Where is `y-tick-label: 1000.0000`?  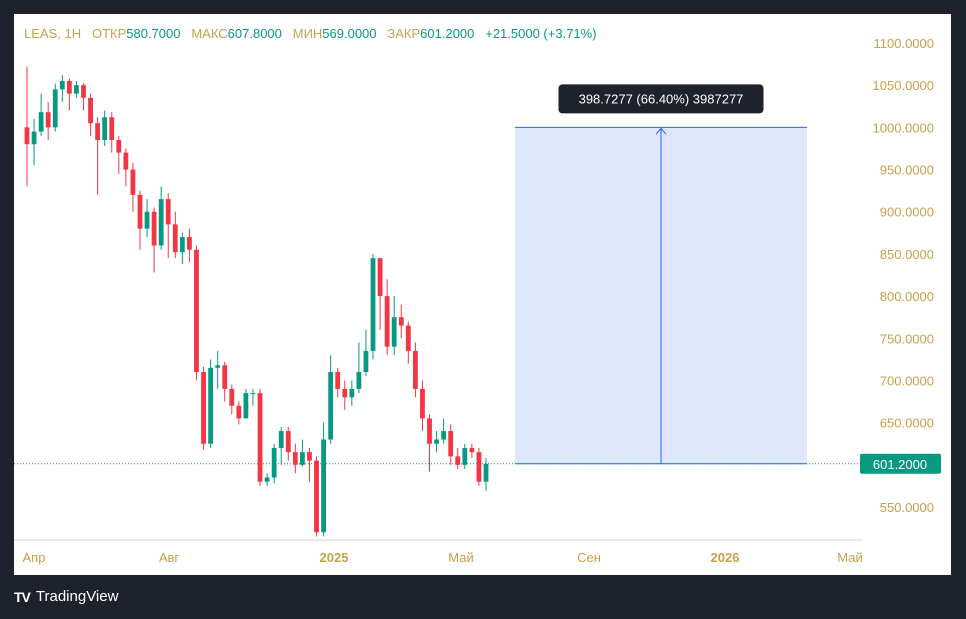
y-tick-label: 1000.0000 is located at coordinates (903, 127).